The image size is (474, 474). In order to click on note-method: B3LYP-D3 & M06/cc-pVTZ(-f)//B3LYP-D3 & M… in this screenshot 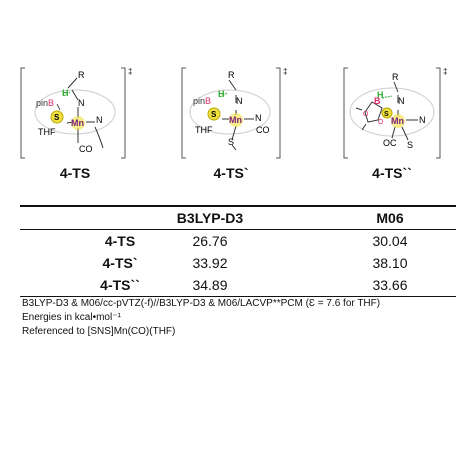, I will do `click(201, 303)`.